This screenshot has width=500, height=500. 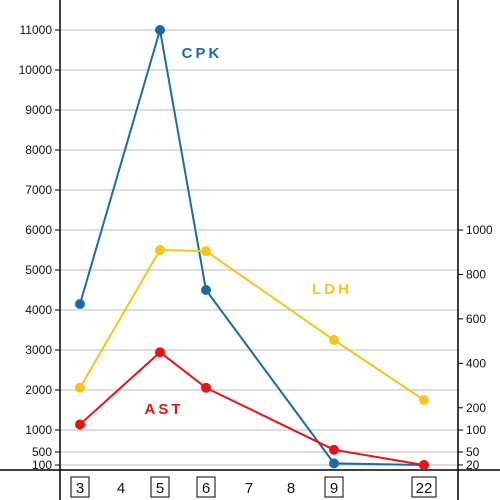 I want to click on right-tick-label: 100, so click(x=476, y=430).